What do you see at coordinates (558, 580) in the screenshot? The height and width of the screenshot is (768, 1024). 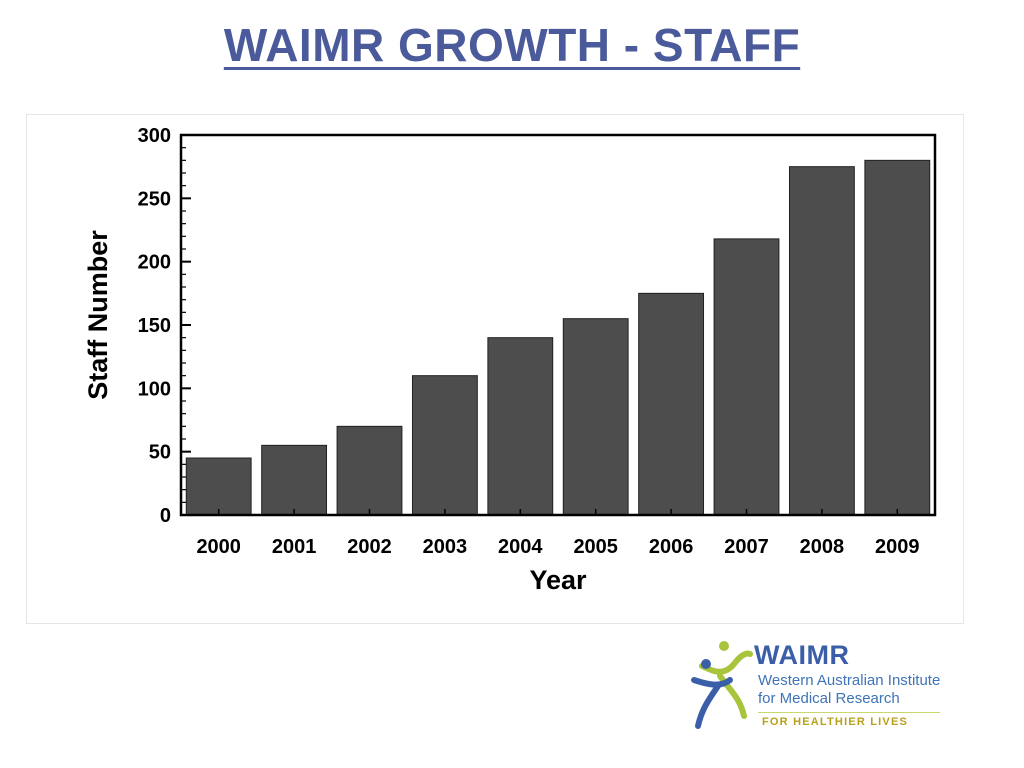 I see `x-axis-label: Year` at bounding box center [558, 580].